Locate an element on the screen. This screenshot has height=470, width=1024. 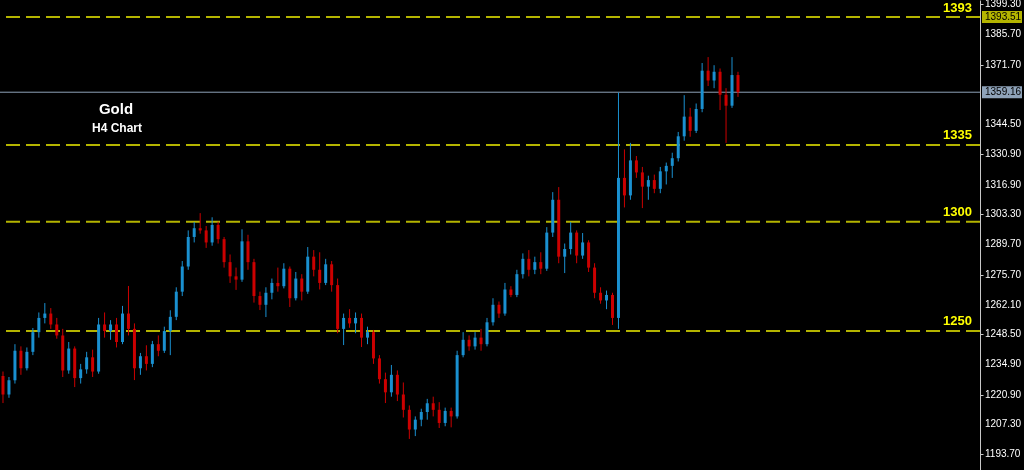
y-tick-label: 1385.70 is located at coordinates (1003, 34).